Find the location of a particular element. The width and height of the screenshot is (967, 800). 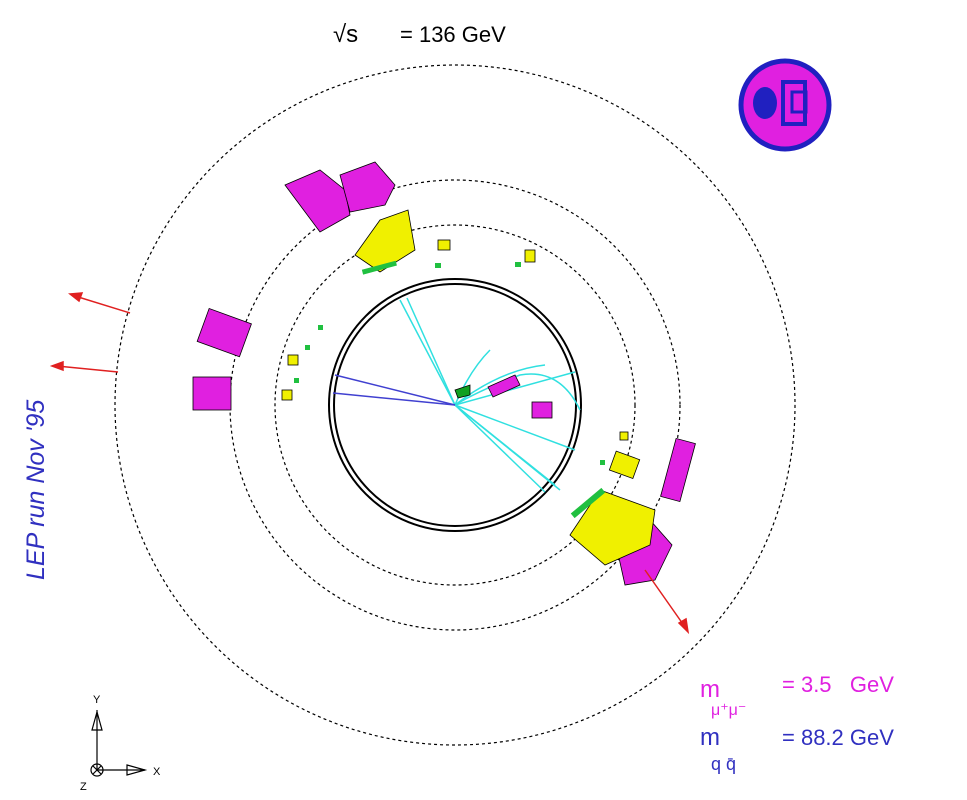

tracks is located at coordinates (490, 395).